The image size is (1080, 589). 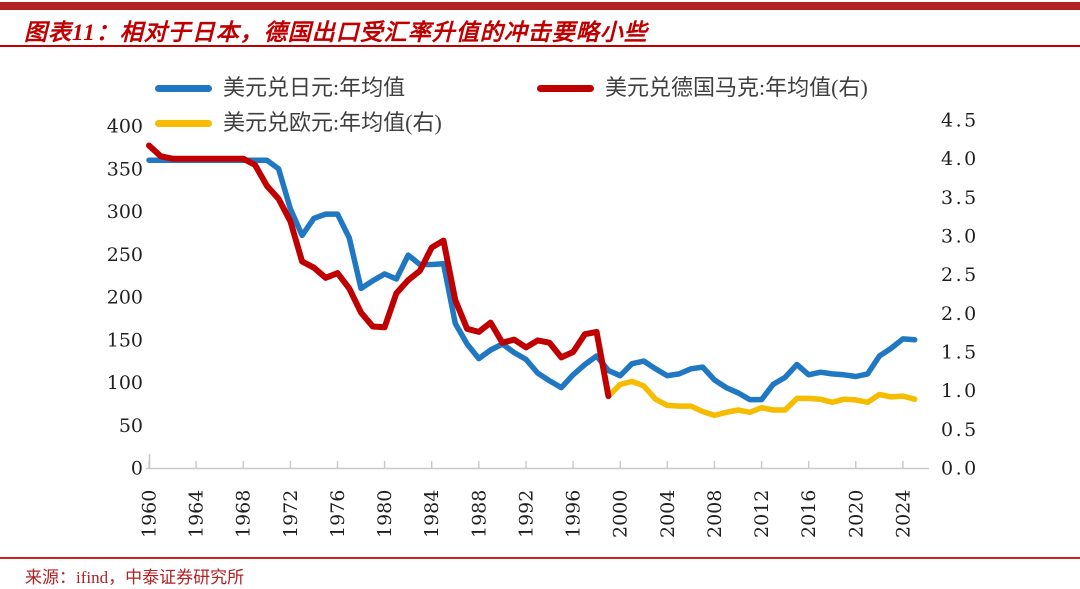 I want to click on left-tick-label: 100, so click(x=125, y=383).